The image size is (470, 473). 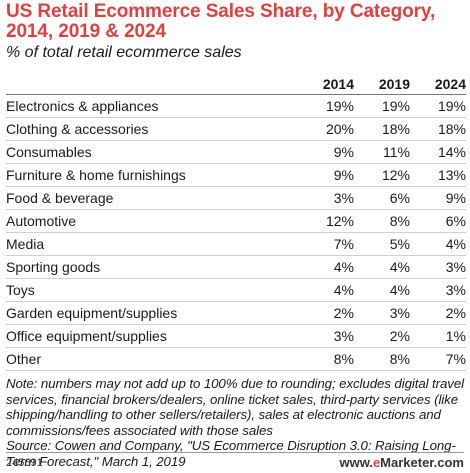 What do you see at coordinates (382, 84) in the screenshot?
I see `header-year-2019: 2019` at bounding box center [382, 84].